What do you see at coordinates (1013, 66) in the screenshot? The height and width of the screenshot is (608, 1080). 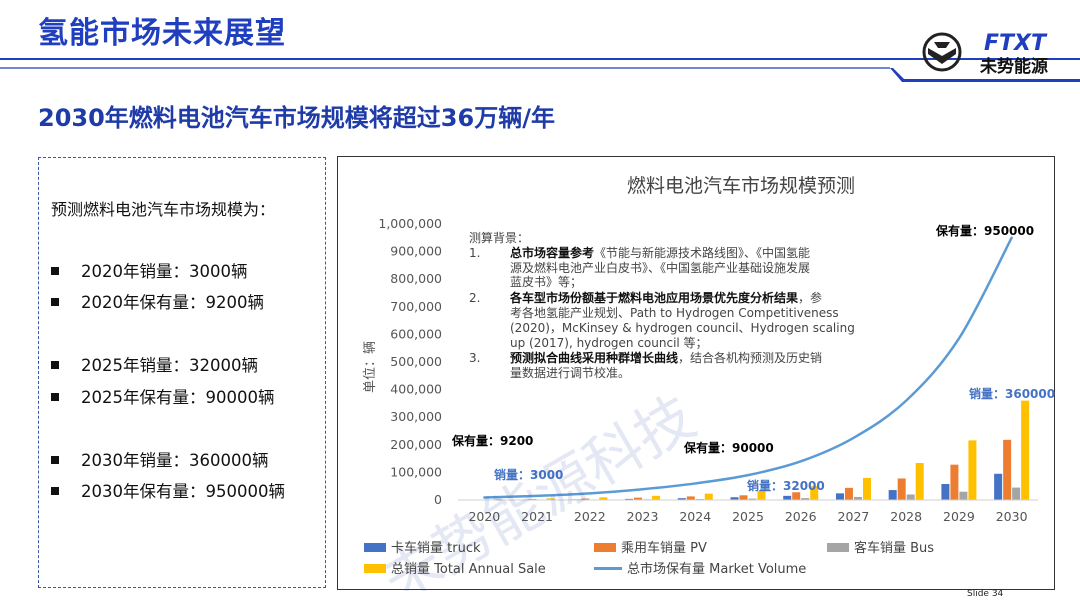 I see `logo-subtext: 未势能源` at bounding box center [1013, 66].